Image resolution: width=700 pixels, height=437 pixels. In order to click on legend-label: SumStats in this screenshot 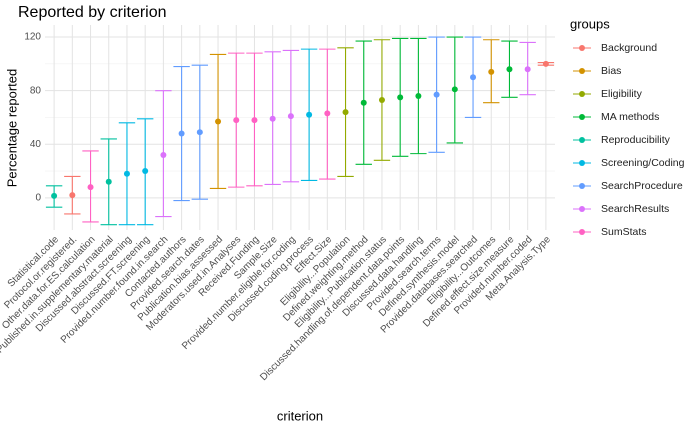, I will do `click(624, 232)`.